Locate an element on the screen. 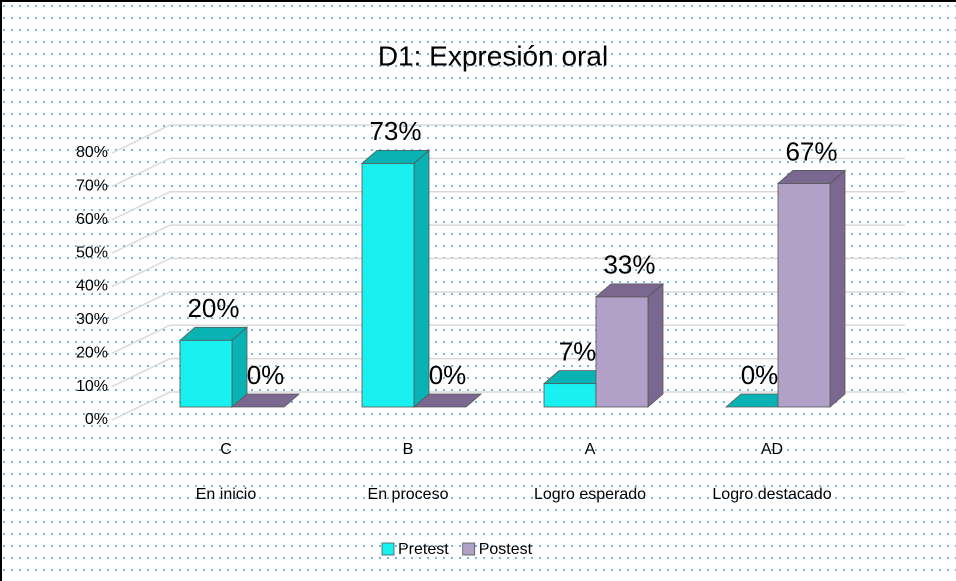 The height and width of the screenshot is (581, 956). data-label: 33% is located at coordinates (629, 265).